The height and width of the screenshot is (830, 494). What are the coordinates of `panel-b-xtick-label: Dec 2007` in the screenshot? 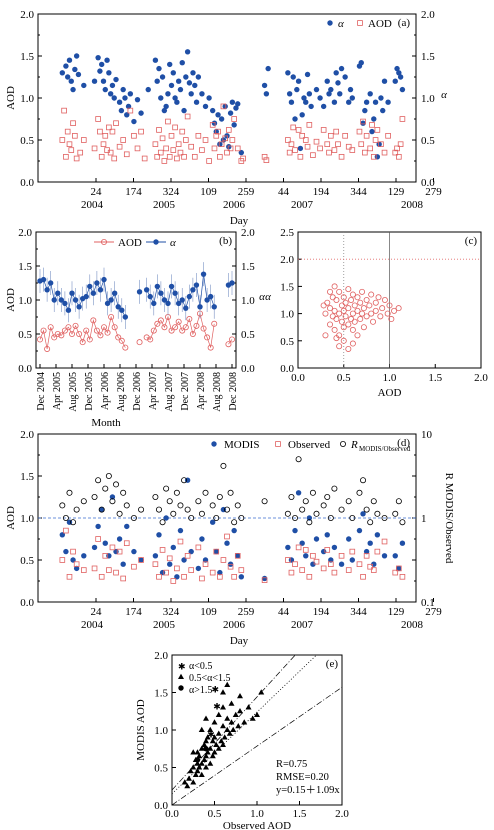 It's located at (185, 391).